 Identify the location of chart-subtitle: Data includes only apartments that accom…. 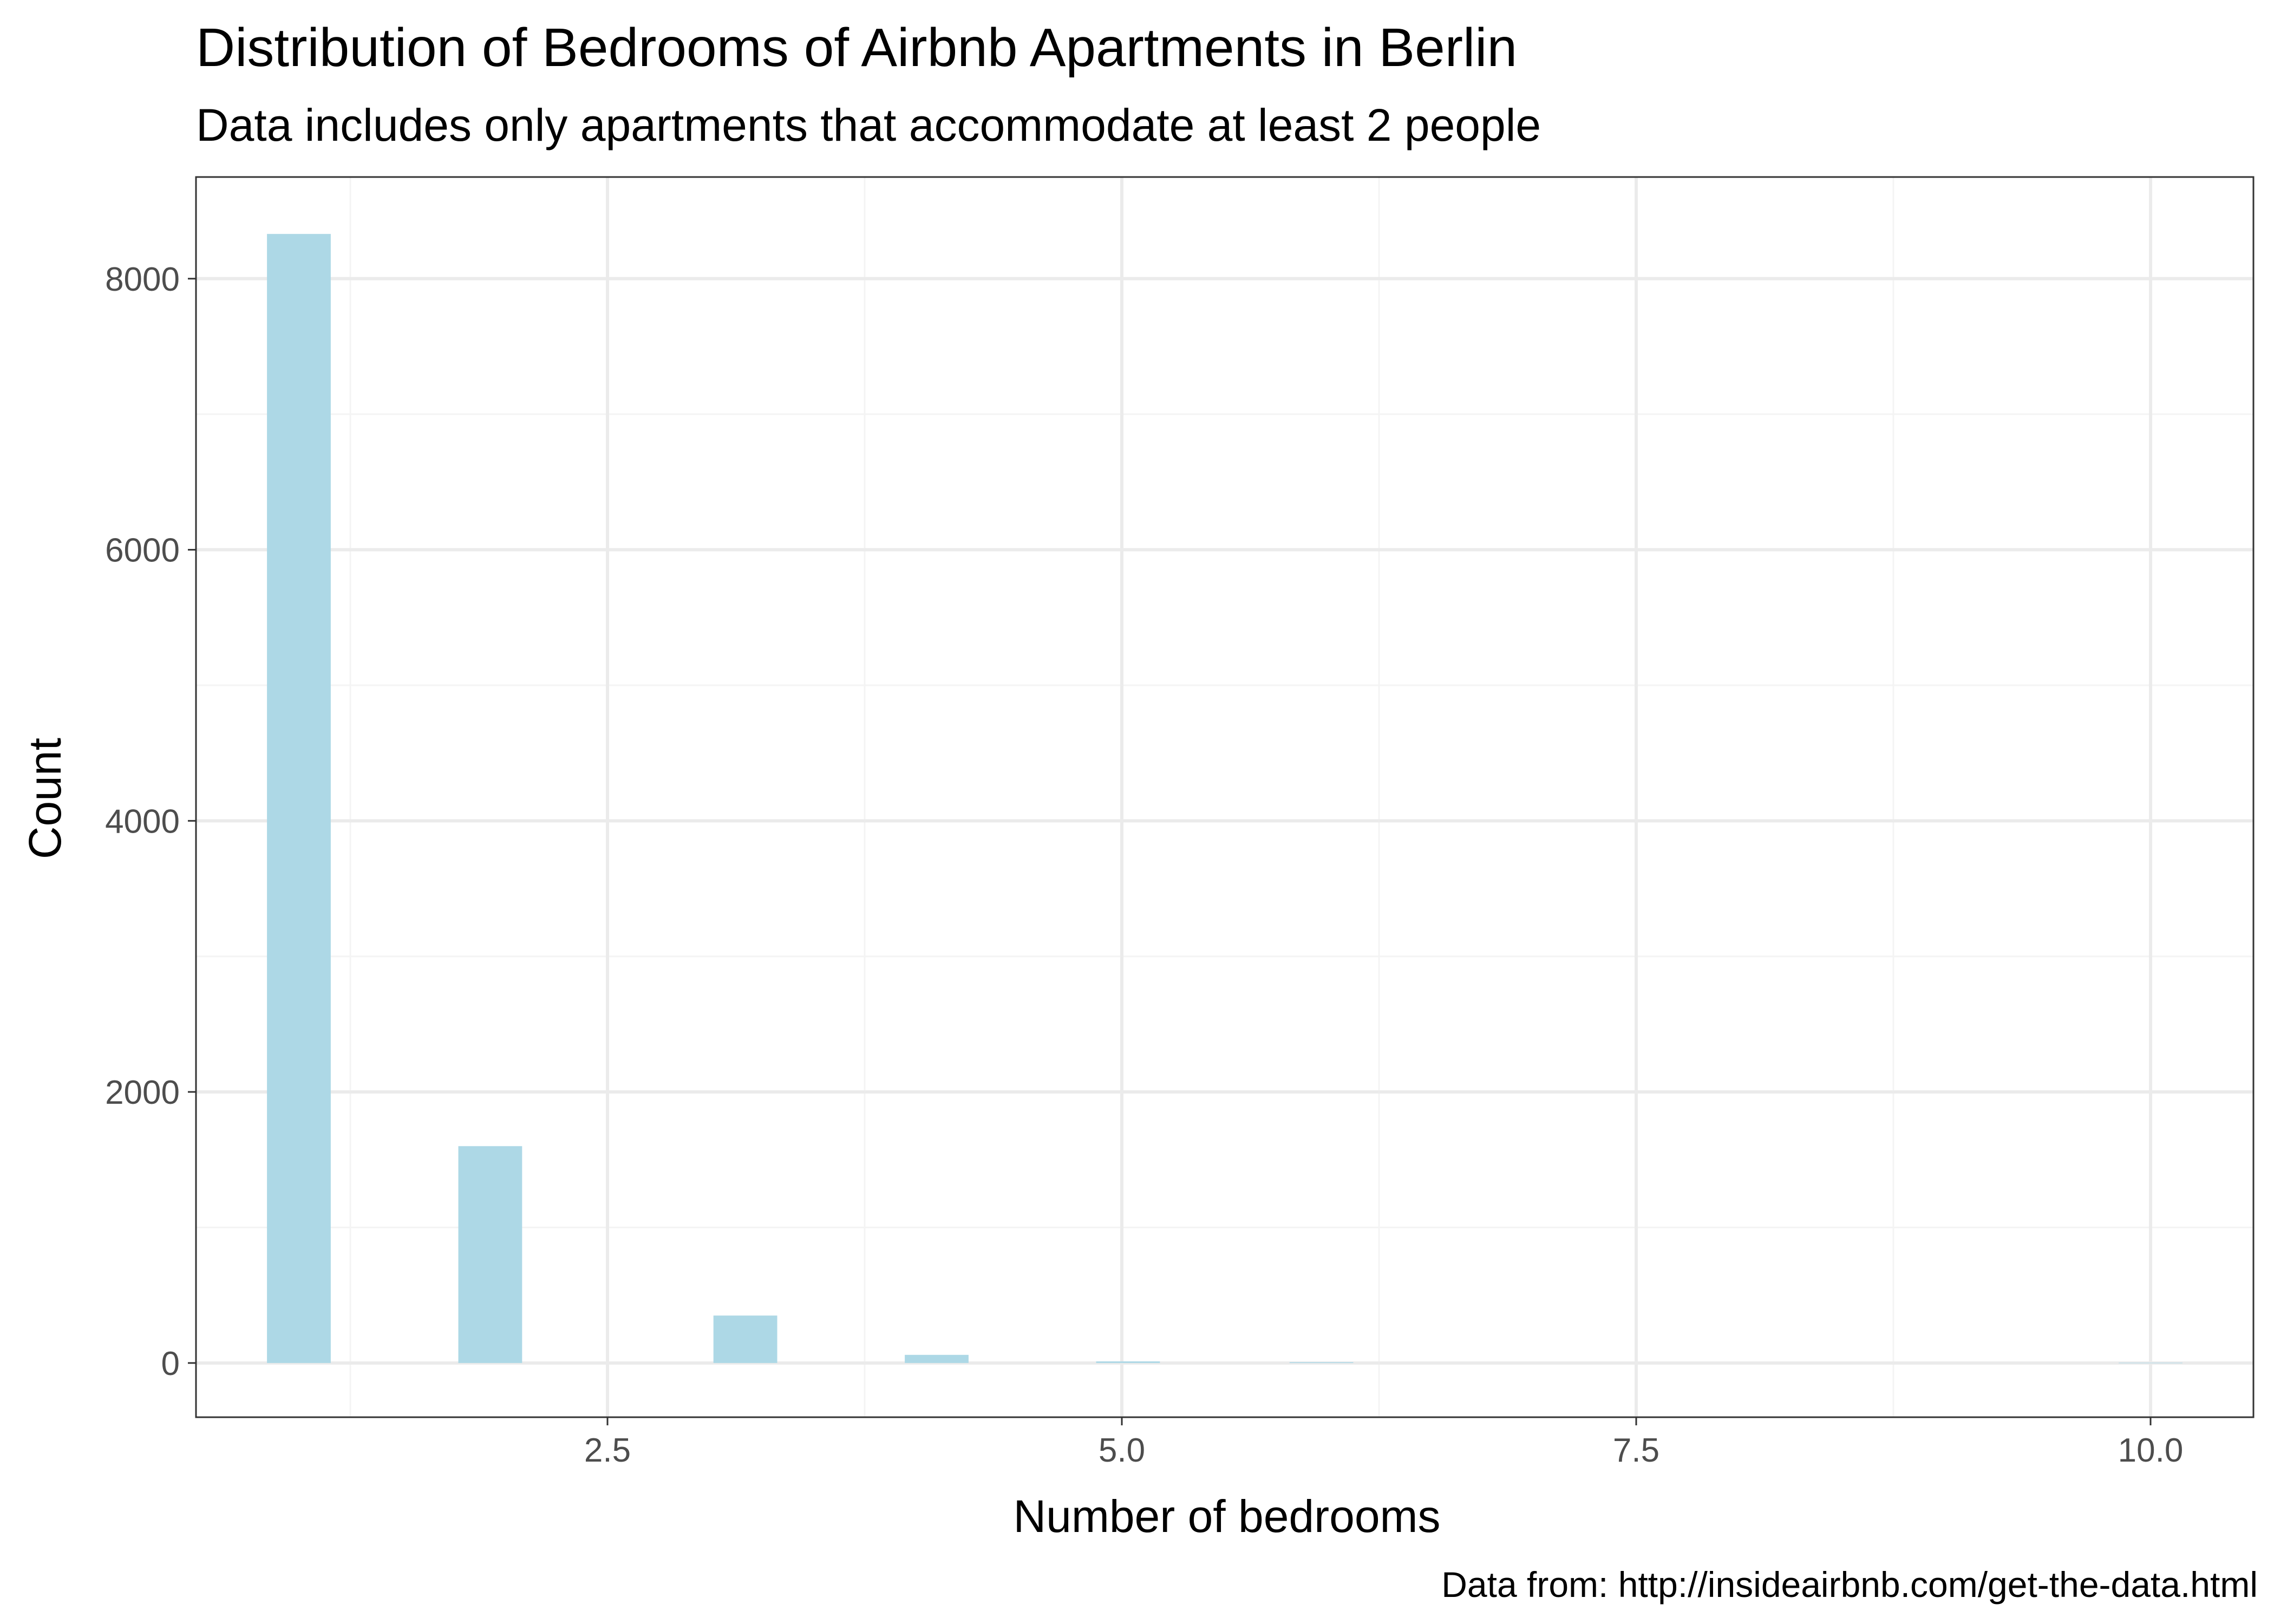
(869, 125).